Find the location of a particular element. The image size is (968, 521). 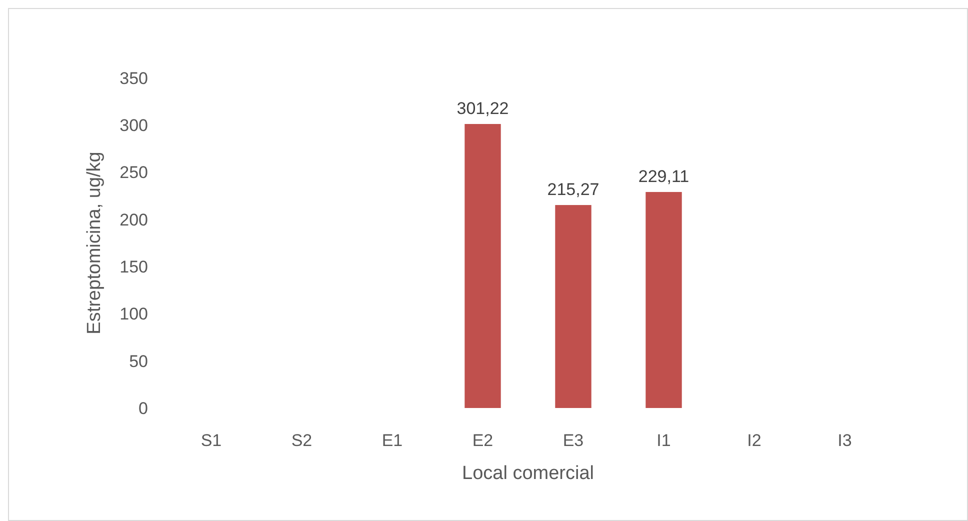

y-tick-label: 350 is located at coordinates (134, 78).